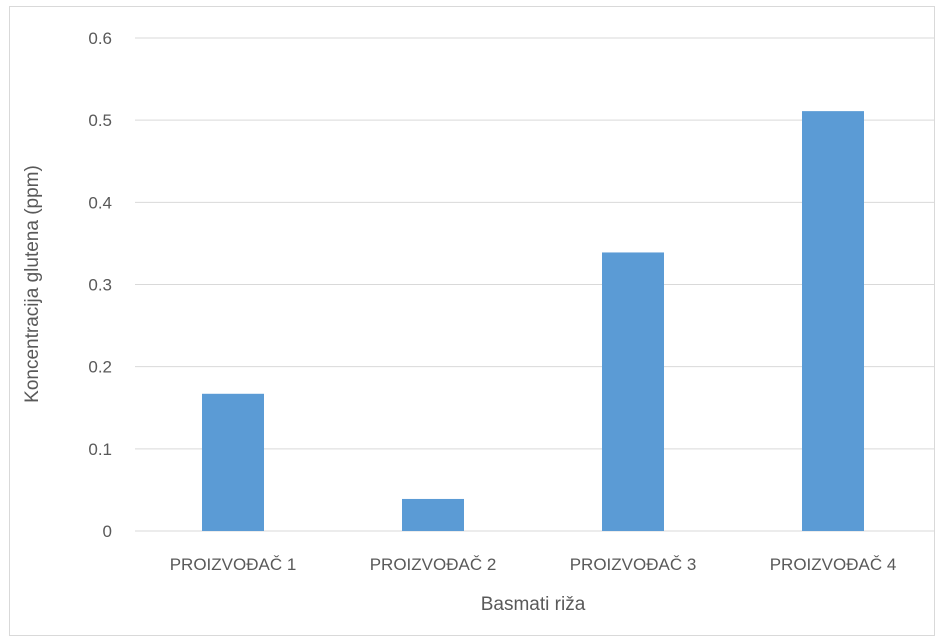  Describe the element at coordinates (32, 284) in the screenshot. I see `y-axis-title: Koncentracija glutena (ppm)` at that location.